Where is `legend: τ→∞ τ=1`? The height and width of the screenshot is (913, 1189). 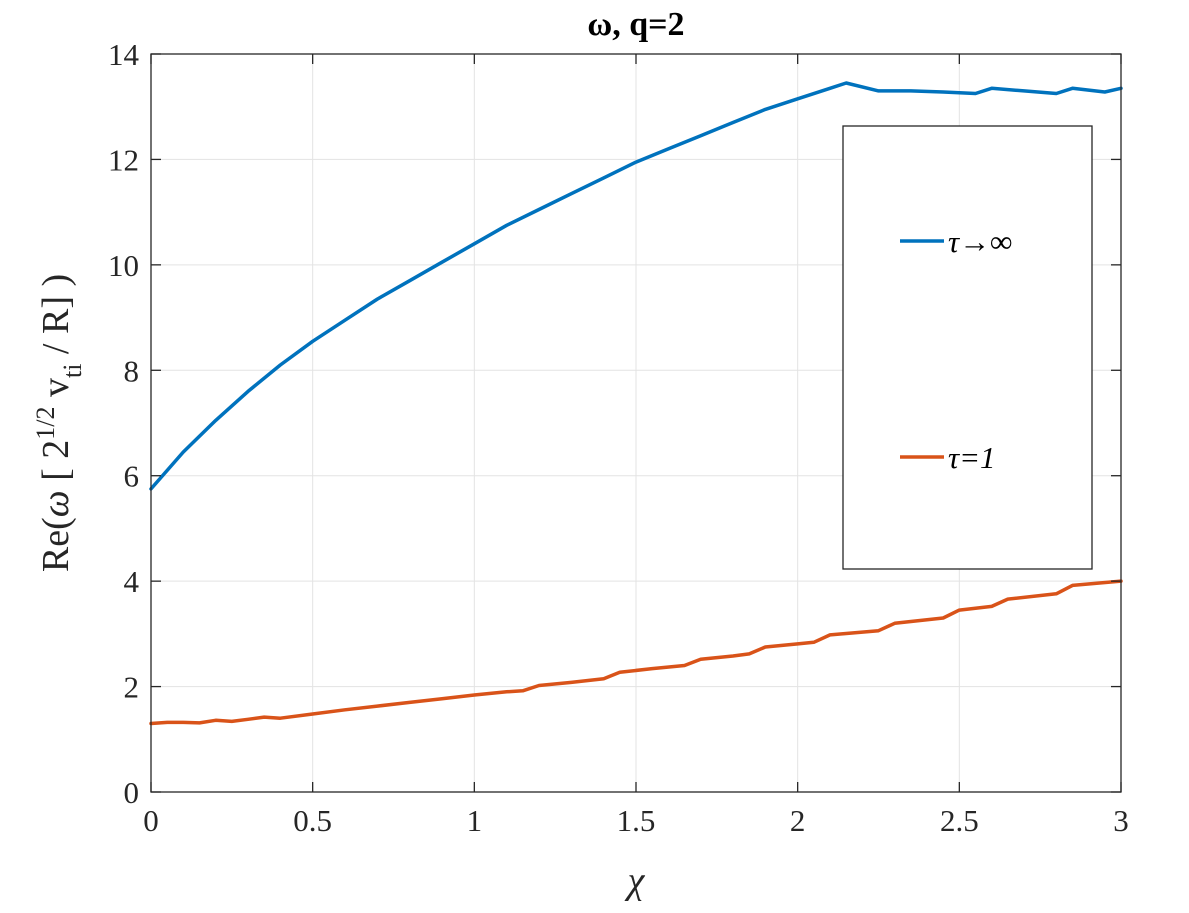
legend: τ→∞ τ=1 is located at coordinates (967, 347).